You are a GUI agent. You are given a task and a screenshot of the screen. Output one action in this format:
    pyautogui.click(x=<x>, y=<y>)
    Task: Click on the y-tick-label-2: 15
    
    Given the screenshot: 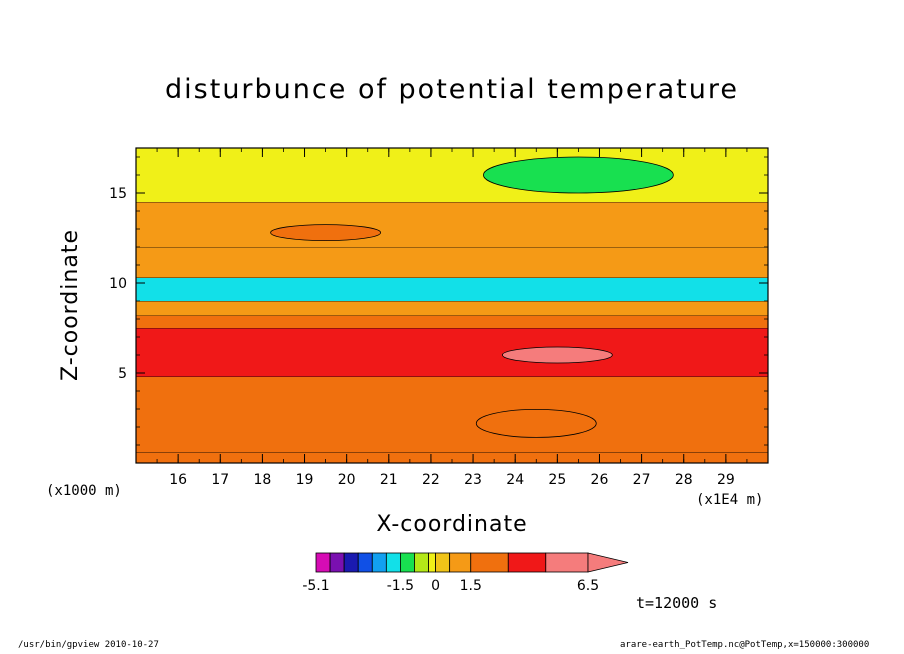 What is the action you would take?
    pyautogui.click(x=118, y=194)
    